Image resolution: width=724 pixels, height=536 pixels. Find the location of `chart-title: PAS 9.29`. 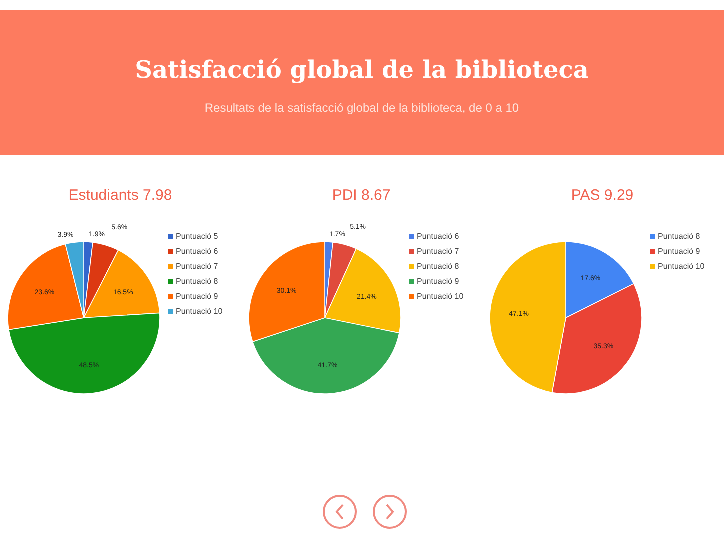

chart-title: PAS 9.29 is located at coordinates (602, 195).